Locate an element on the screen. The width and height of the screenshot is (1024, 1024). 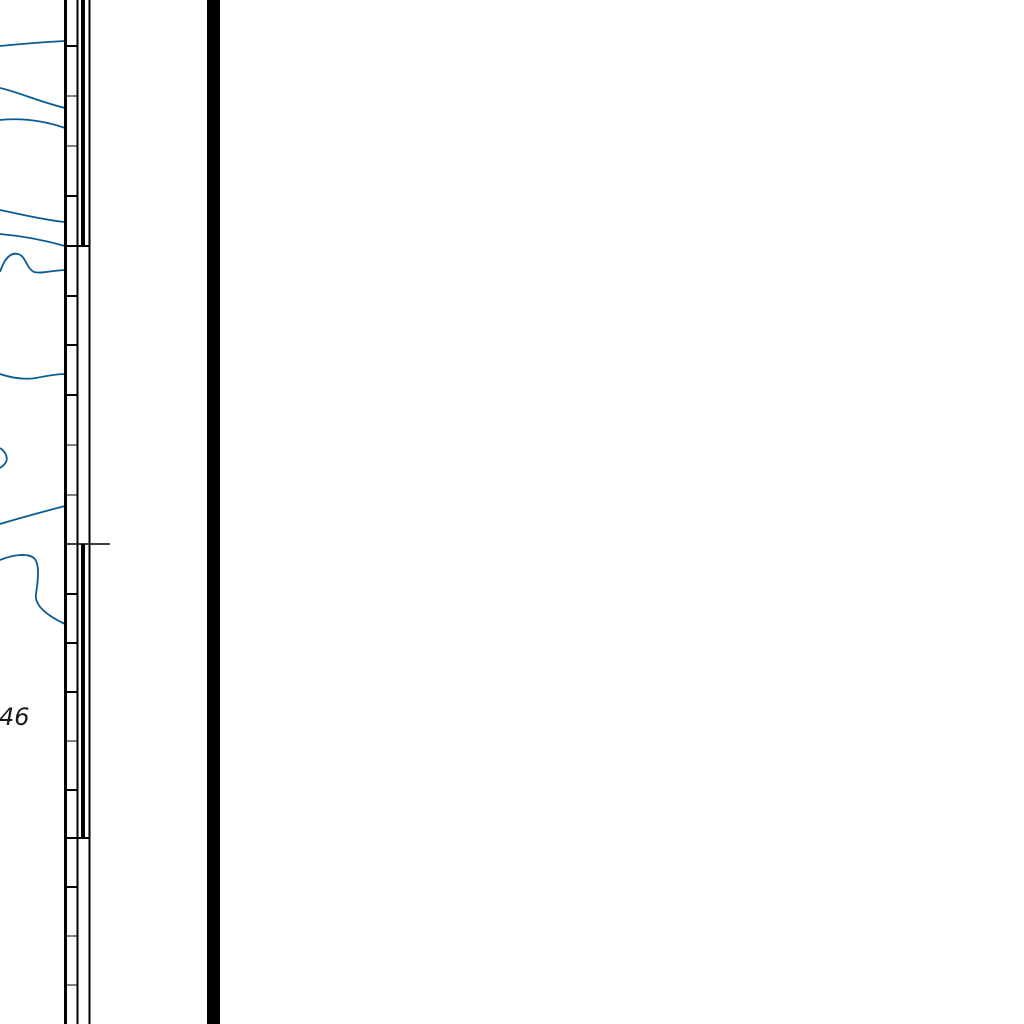
map-neatline is located at coordinates (77, 512).